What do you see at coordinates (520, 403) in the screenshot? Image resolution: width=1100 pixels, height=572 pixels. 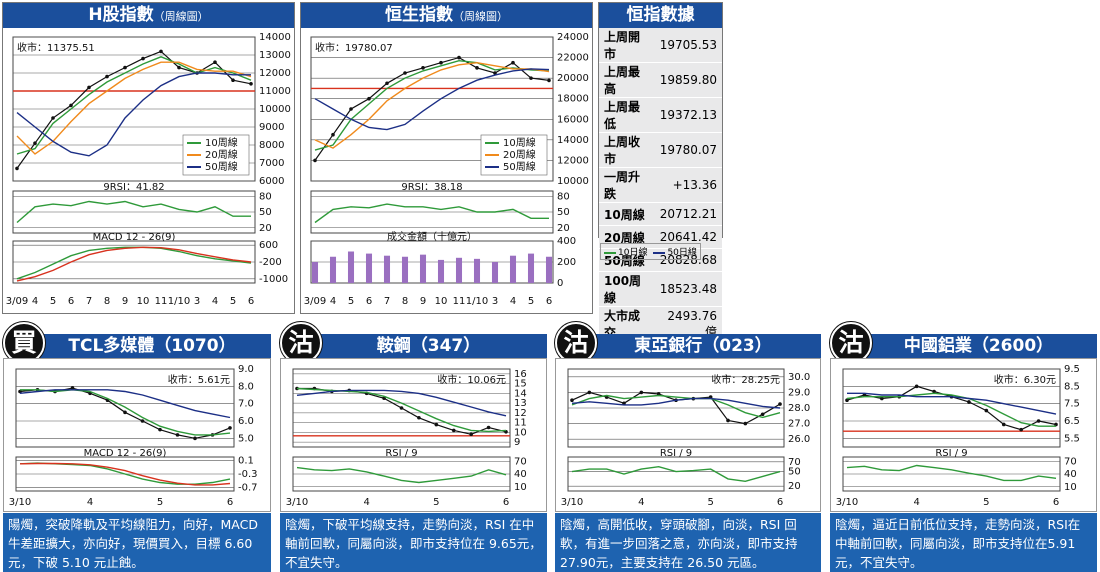 I see `y-tick-label: 13` at bounding box center [520, 403].